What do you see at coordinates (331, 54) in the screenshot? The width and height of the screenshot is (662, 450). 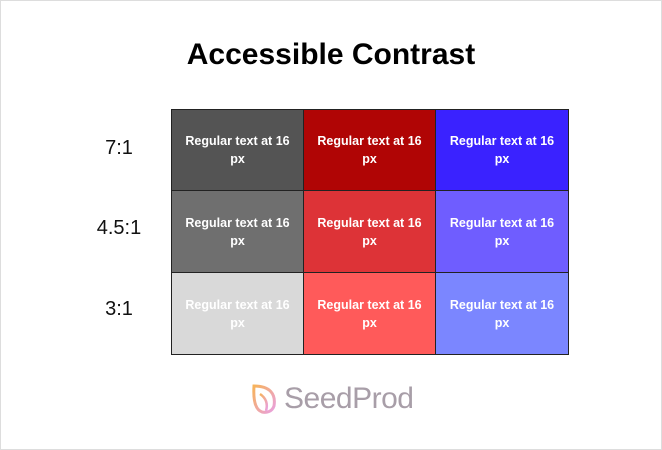 I see `page-title: Accessible Contrast` at bounding box center [331, 54].